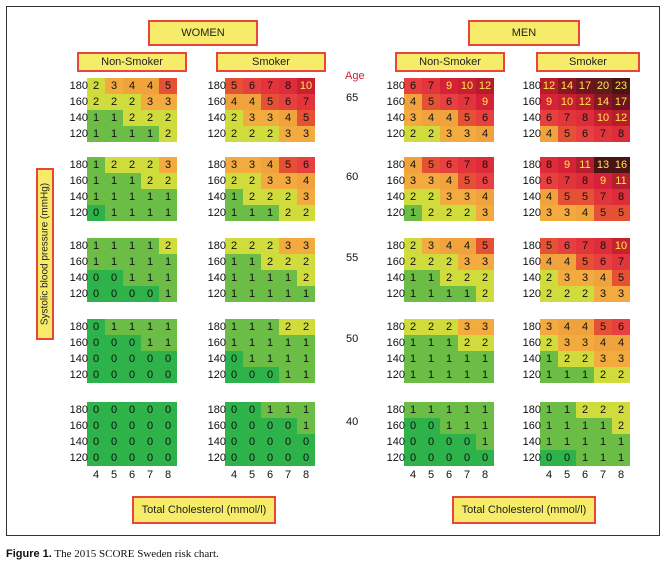  What do you see at coordinates (567, 102) in the screenshot?
I see `risk-cell: 10` at bounding box center [567, 102].